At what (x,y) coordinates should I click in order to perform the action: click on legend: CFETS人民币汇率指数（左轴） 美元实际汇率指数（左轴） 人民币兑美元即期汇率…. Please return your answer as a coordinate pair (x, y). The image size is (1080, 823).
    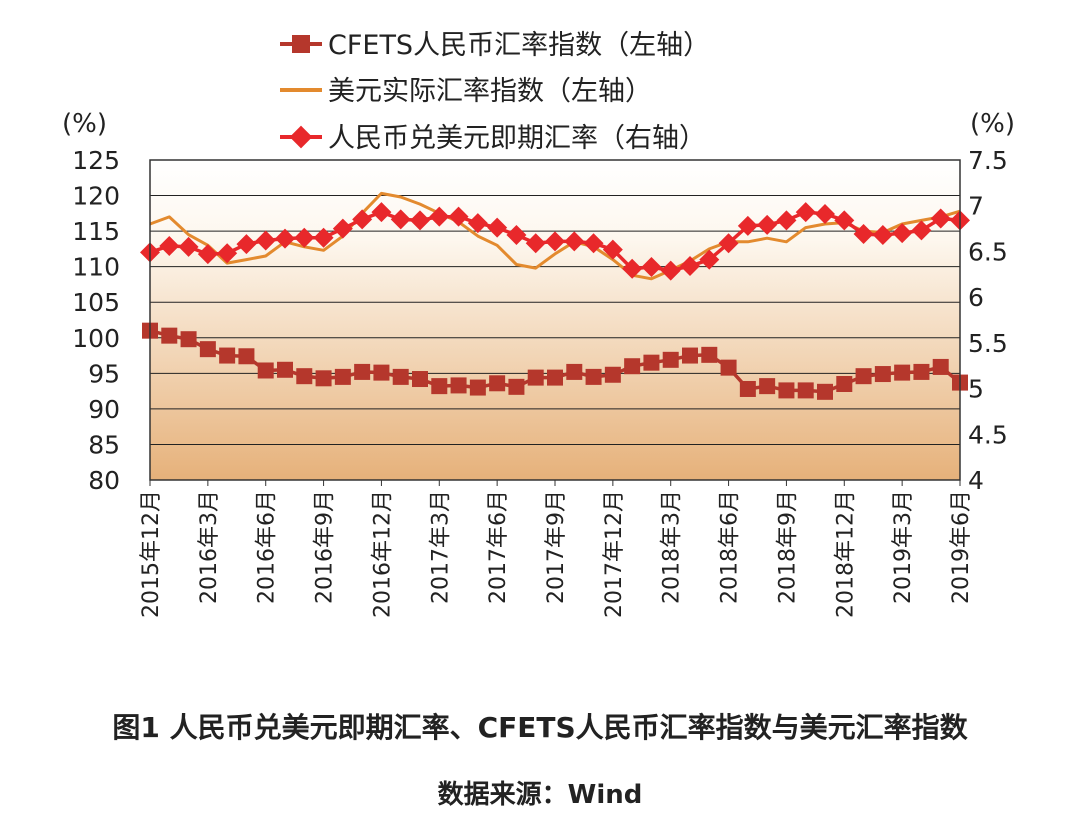
    Looking at the image, I should click on (495, 92).